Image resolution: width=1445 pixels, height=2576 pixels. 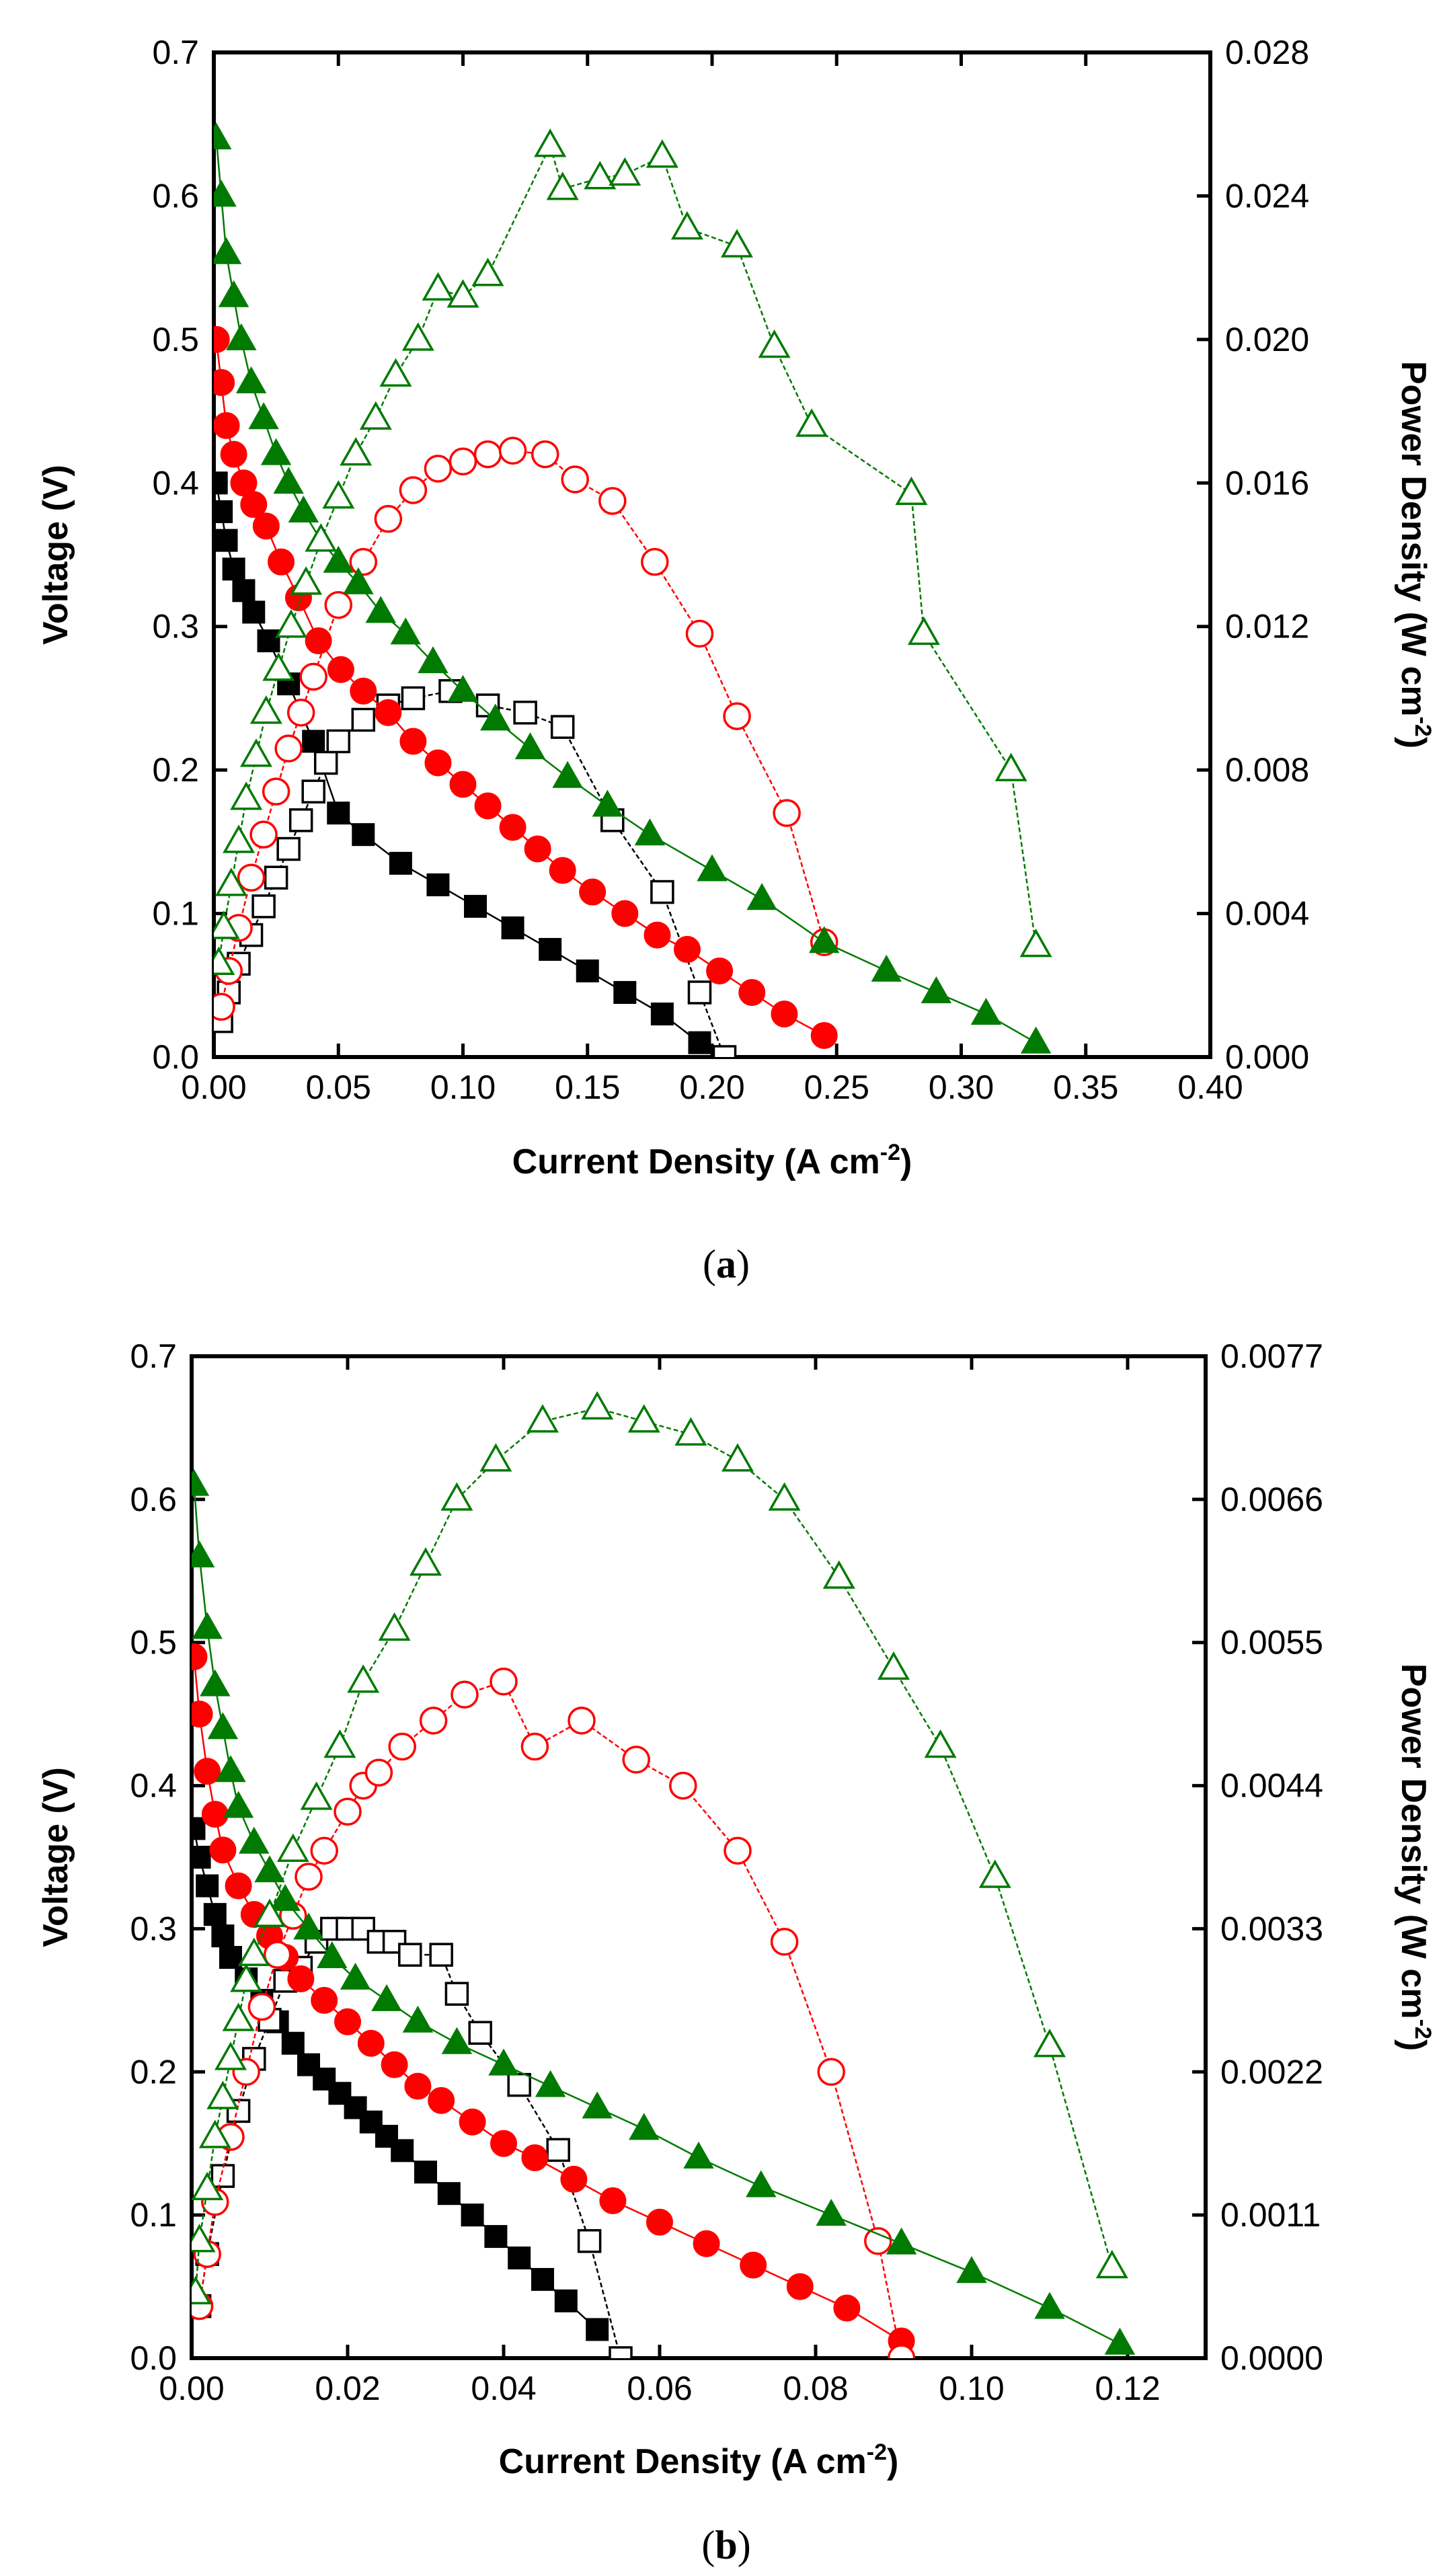 What do you see at coordinates (153, 2358) in the screenshot?
I see `y-tick-label: 0.0` at bounding box center [153, 2358].